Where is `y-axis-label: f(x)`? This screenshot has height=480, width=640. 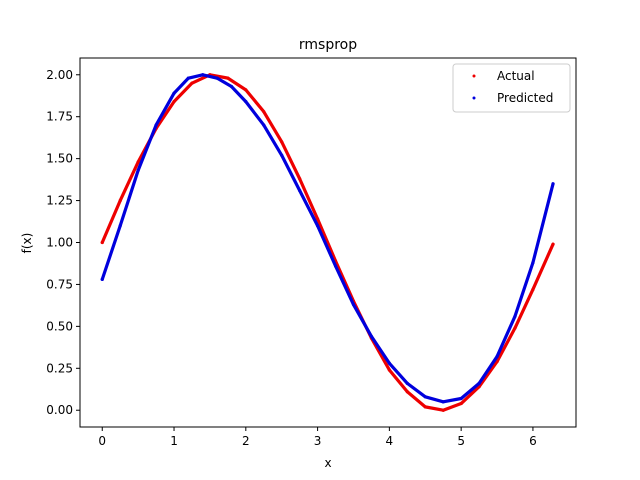
y-axis-label: f(x) is located at coordinates (27, 243).